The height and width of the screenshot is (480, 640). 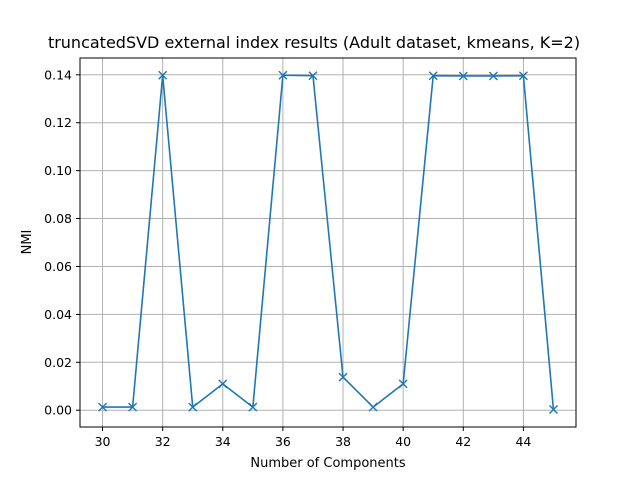 I want to click on y-tick-label: 0.02, so click(x=58, y=362).